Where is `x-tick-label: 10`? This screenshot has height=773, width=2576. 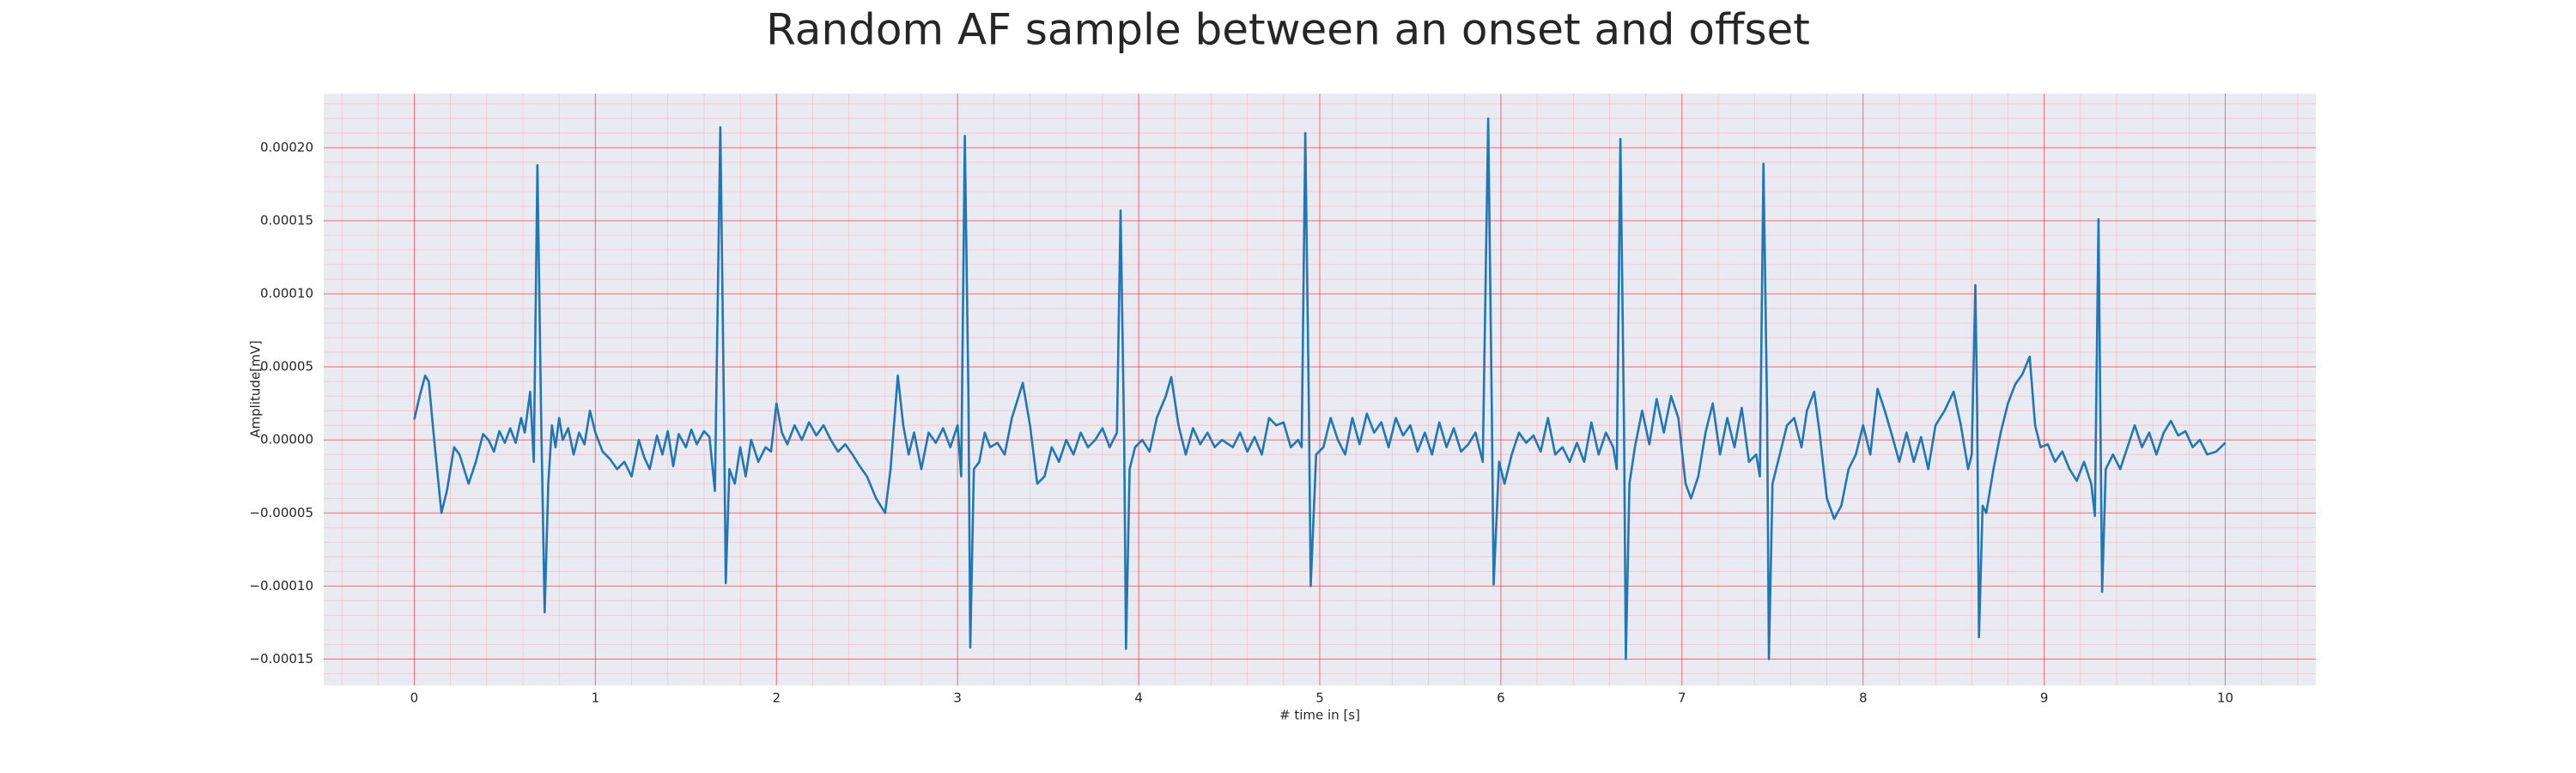
x-tick-label: 10 is located at coordinates (2225, 698).